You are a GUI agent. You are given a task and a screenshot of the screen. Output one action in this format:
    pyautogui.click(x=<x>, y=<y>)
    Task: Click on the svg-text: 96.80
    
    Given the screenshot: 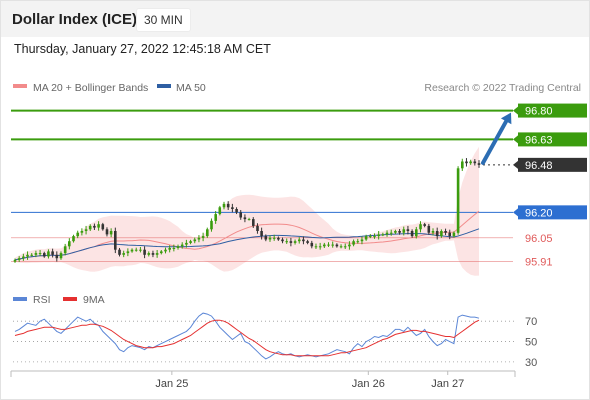 What is the action you would take?
    pyautogui.click(x=539, y=112)
    